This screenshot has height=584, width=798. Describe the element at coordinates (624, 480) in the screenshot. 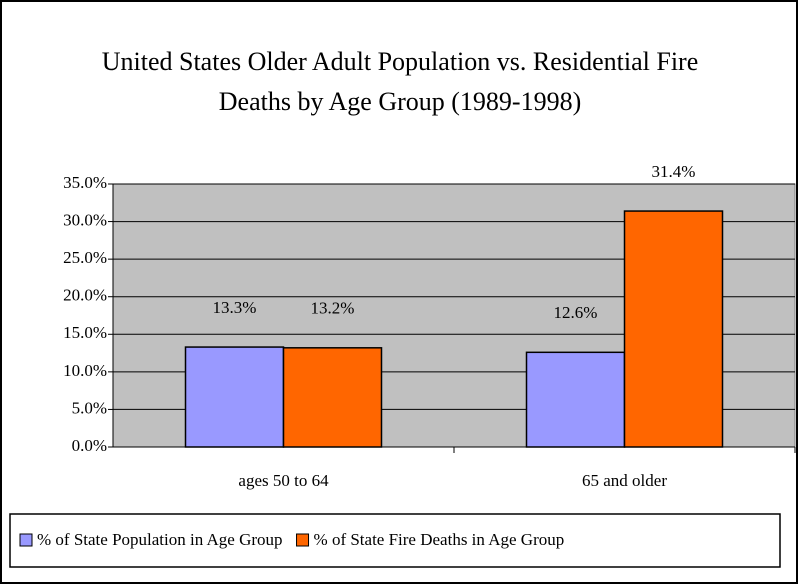

I see `x-tick-label: 65 and older` at that location.